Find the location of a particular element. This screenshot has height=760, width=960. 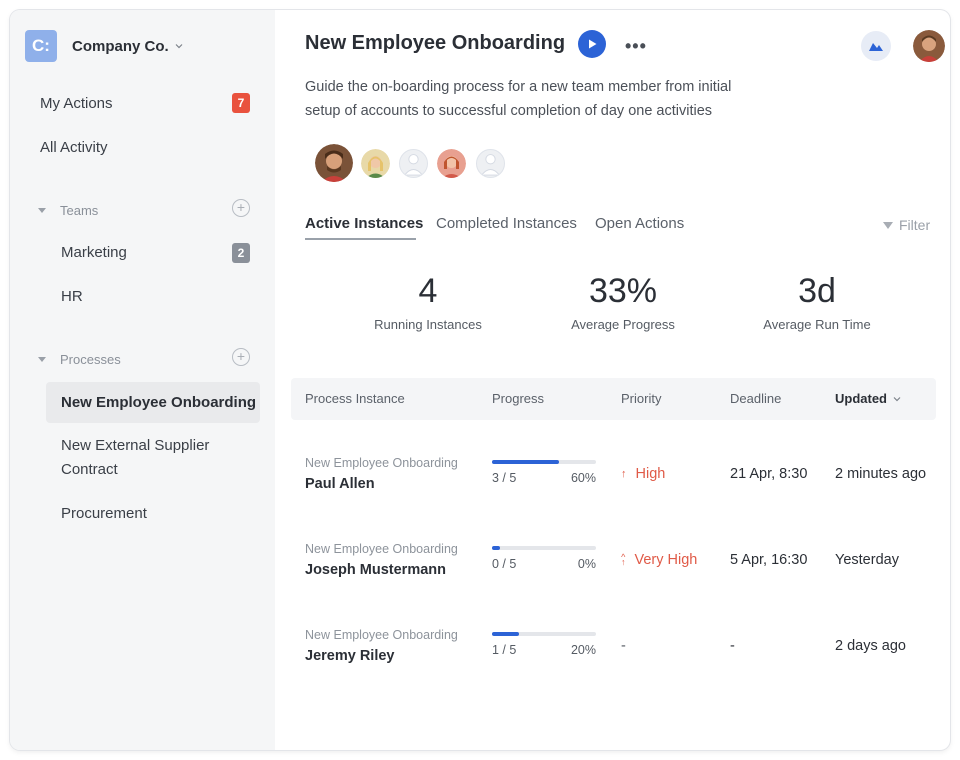

tab-open-actions: Open Actions is located at coordinates (640, 223).